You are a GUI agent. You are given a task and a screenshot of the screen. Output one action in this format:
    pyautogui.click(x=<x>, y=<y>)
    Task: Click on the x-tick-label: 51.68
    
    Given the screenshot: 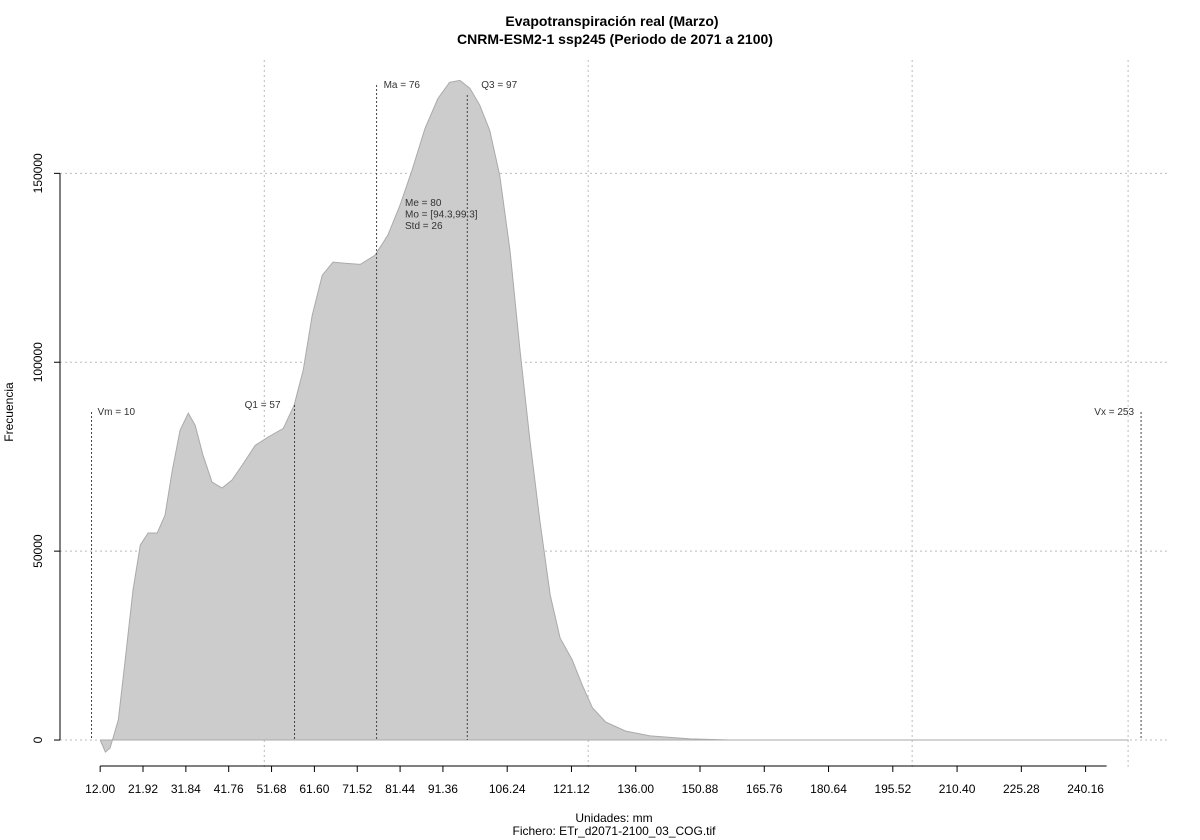 What is the action you would take?
    pyautogui.click(x=272, y=789)
    